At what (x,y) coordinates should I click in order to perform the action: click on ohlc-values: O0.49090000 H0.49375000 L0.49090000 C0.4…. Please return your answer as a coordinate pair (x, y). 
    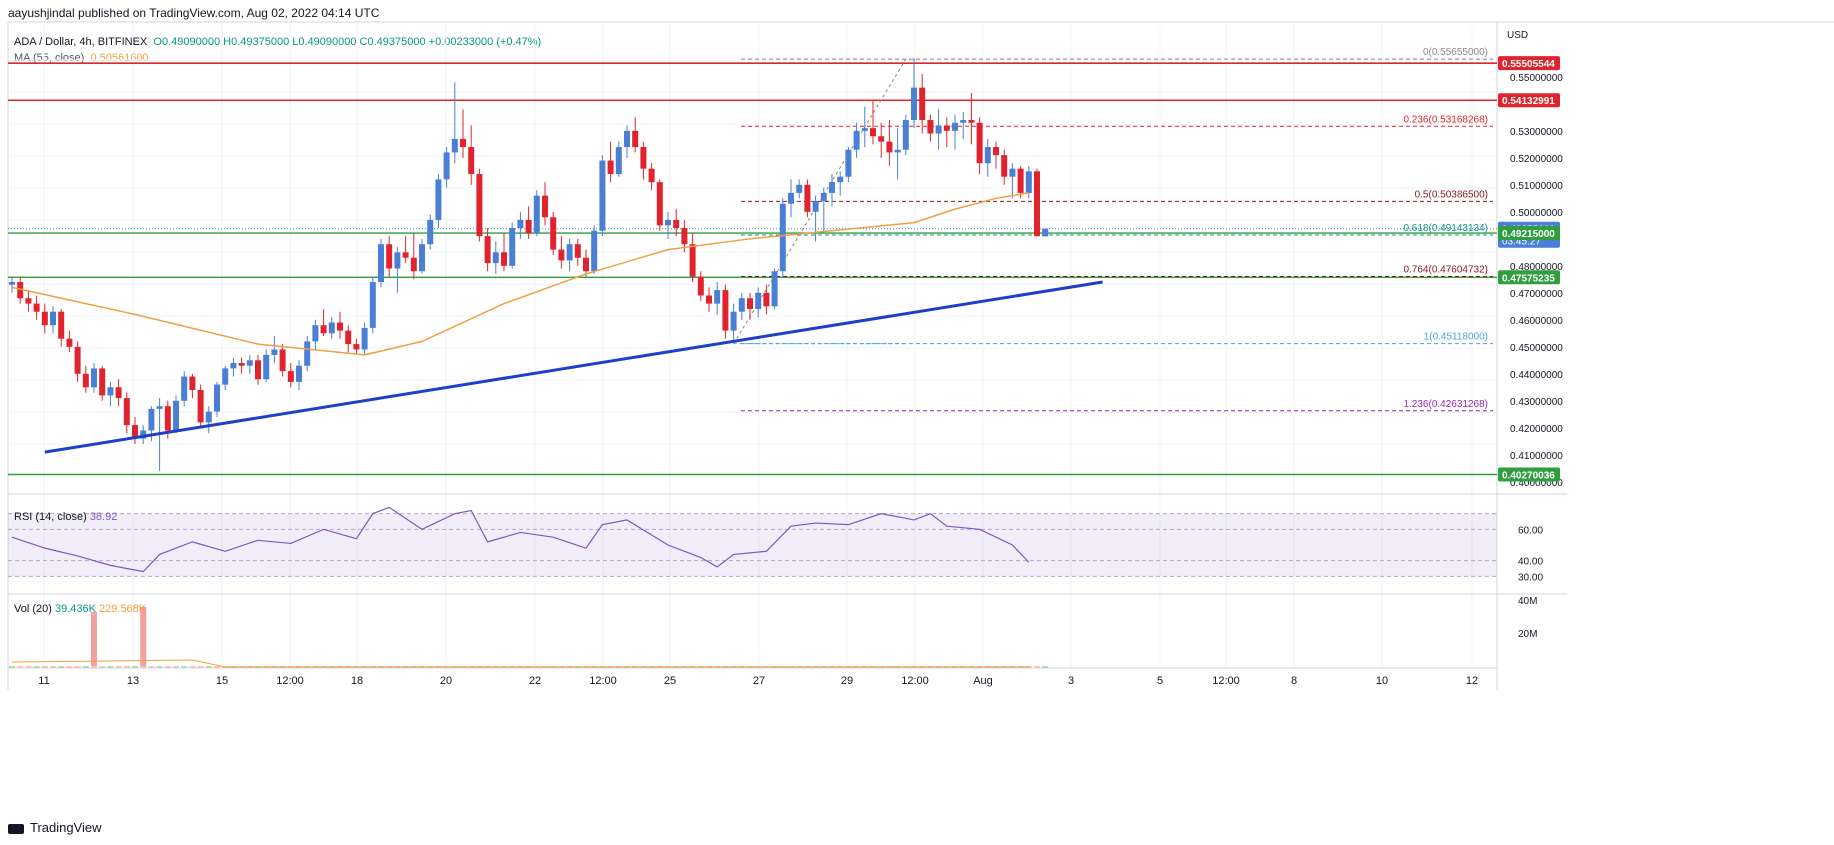
    Looking at the image, I should click on (347, 42).